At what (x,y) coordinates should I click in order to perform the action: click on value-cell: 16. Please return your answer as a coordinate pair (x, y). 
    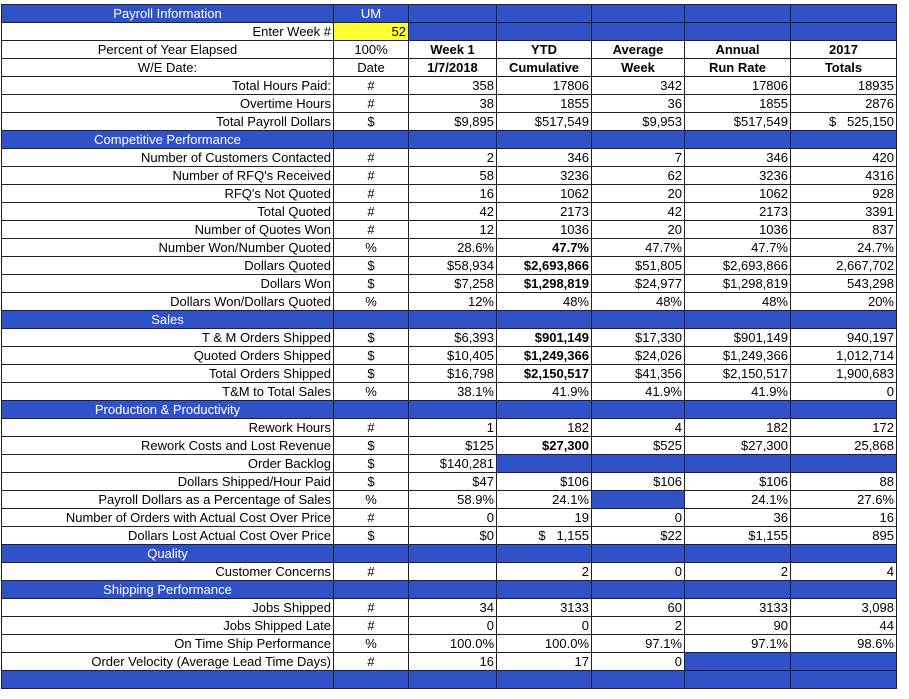
    Looking at the image, I should click on (452, 193).